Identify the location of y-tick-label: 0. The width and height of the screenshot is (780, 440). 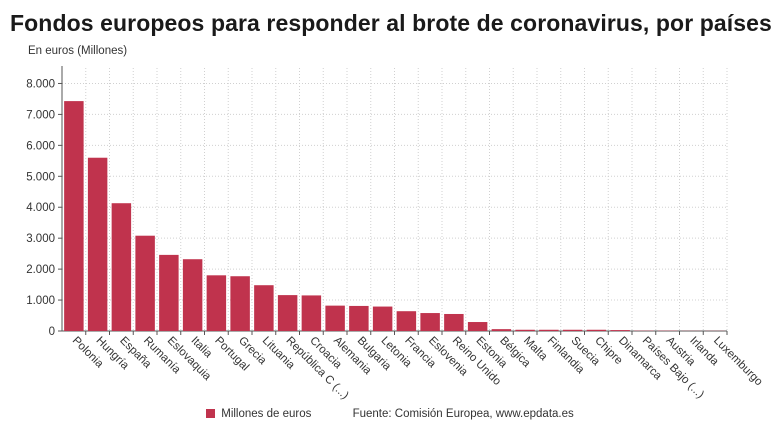
(52, 332).